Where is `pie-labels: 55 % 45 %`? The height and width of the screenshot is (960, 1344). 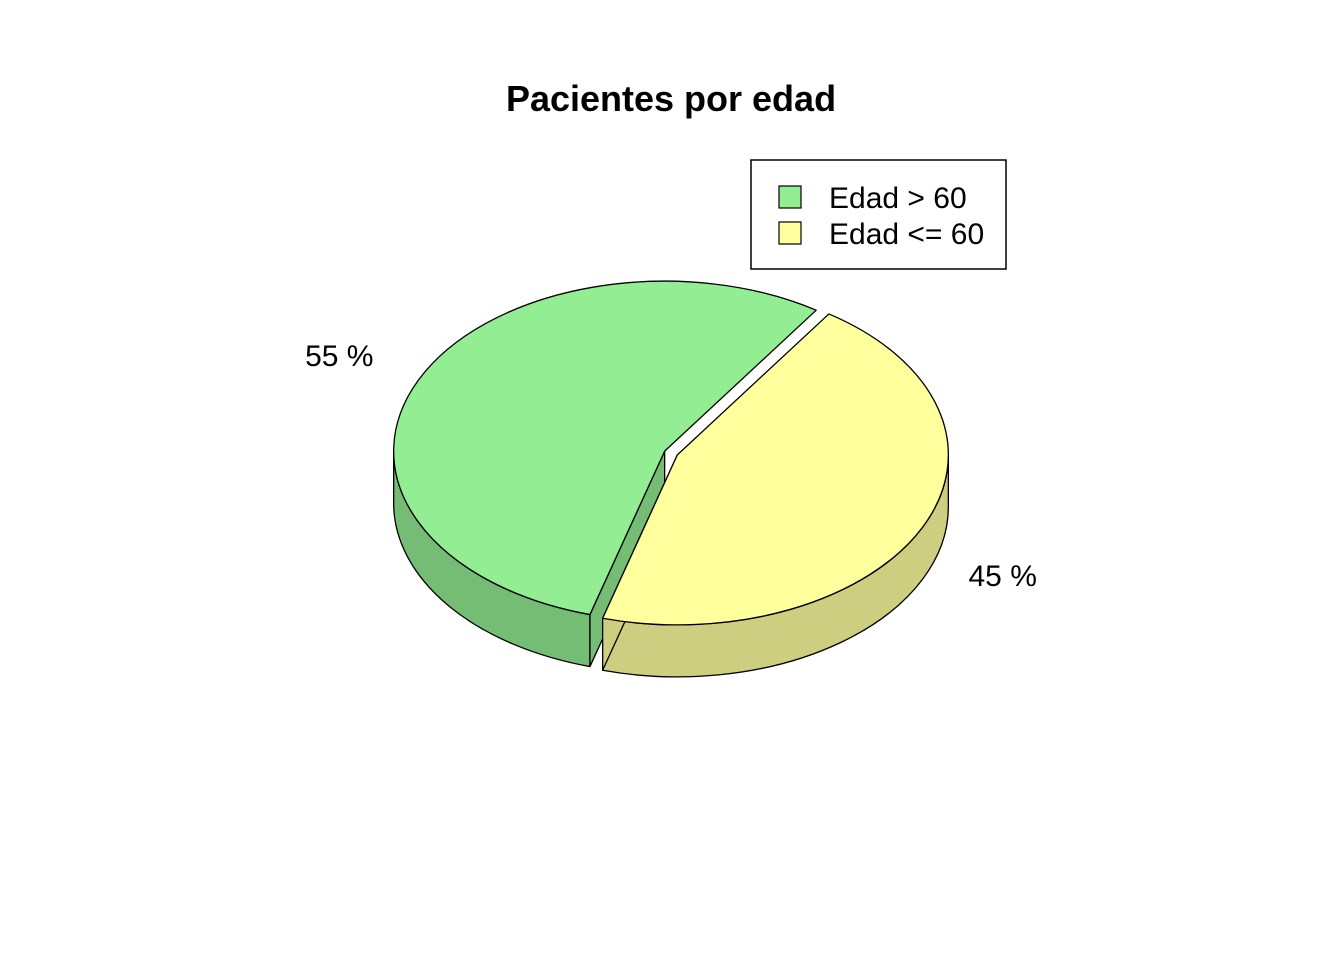
pie-labels: 55 % 45 % is located at coordinates (671, 466).